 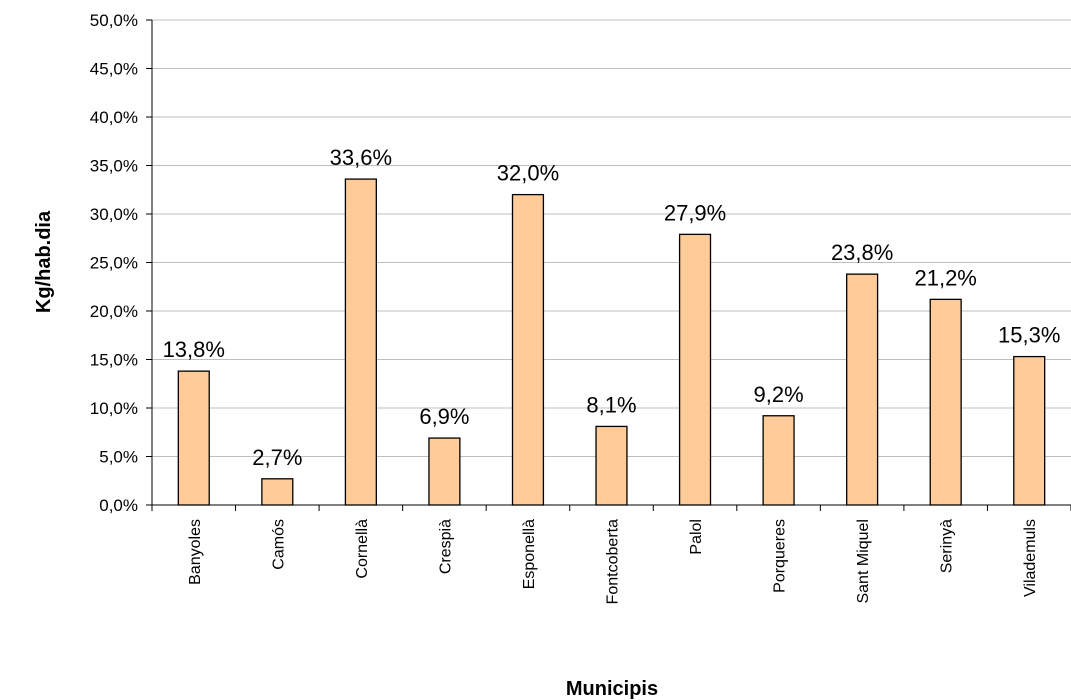 I want to click on x-tick-label: Serinyà, so click(x=947, y=546).